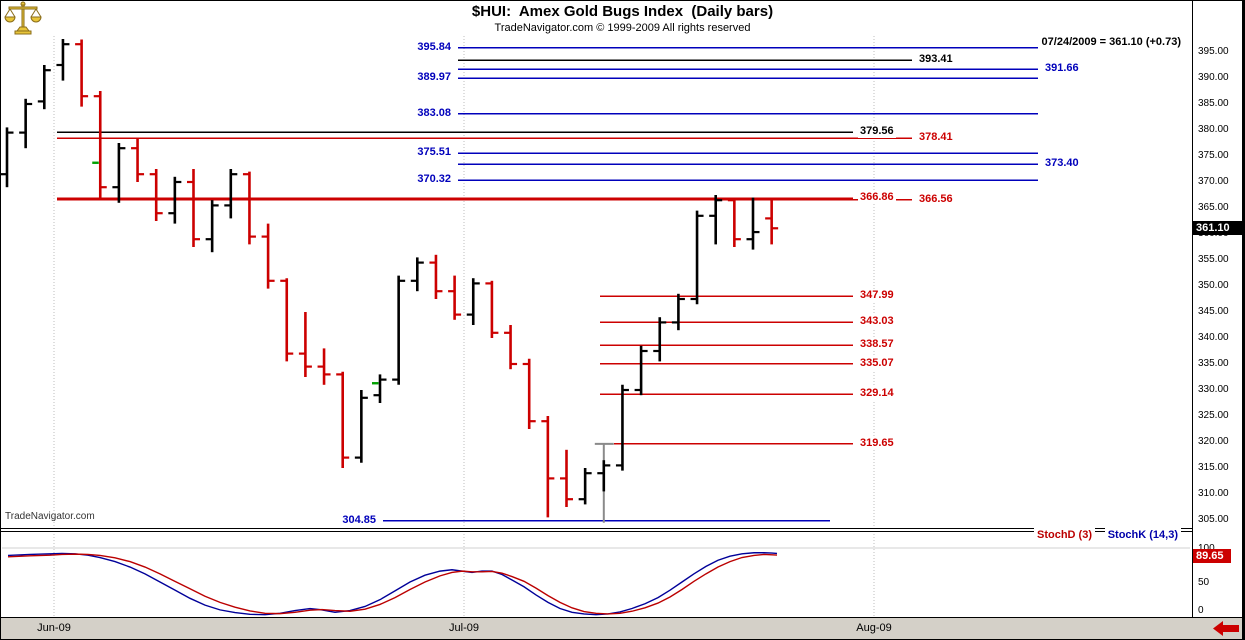 The height and width of the screenshot is (640, 1245). I want to click on price-axis-label: 330.00, so click(1213, 389).